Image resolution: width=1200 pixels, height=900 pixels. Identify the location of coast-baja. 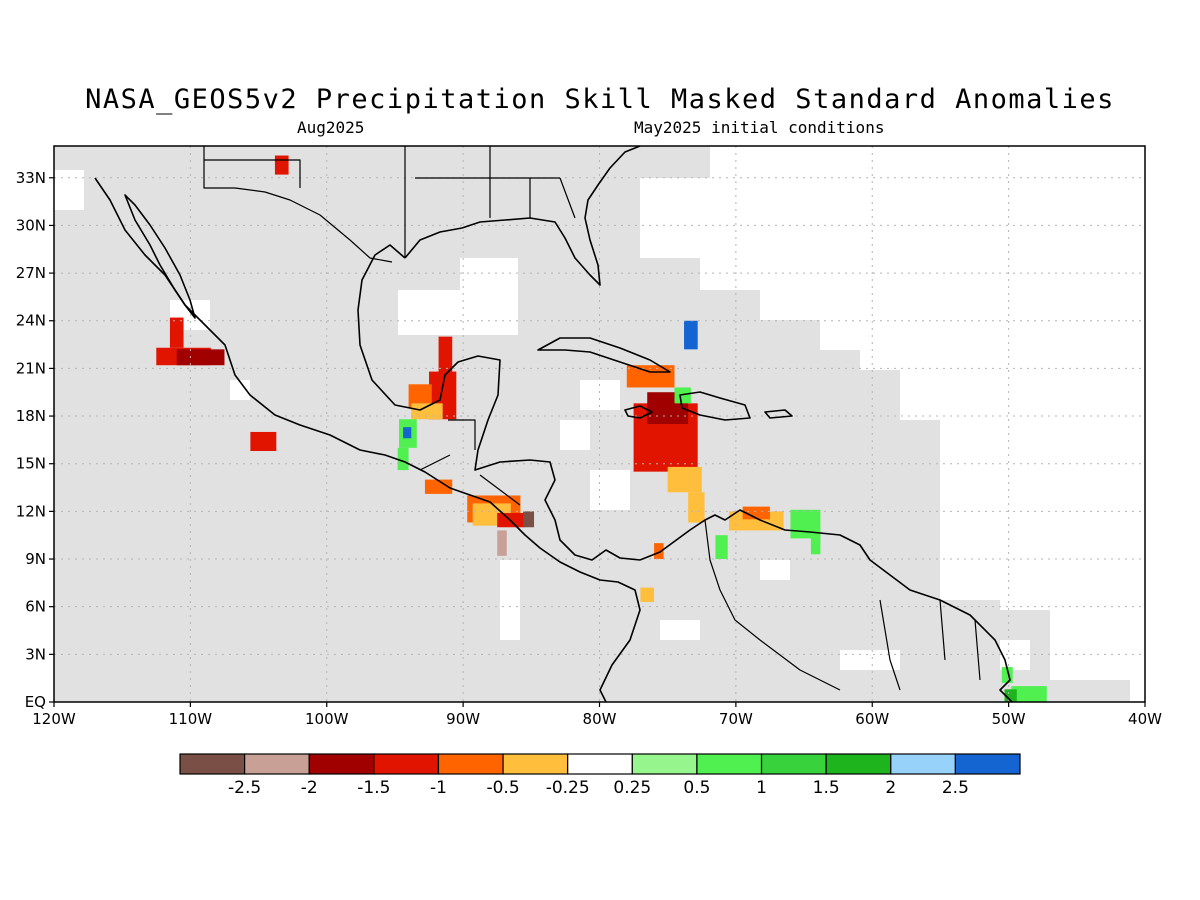
(160, 256).